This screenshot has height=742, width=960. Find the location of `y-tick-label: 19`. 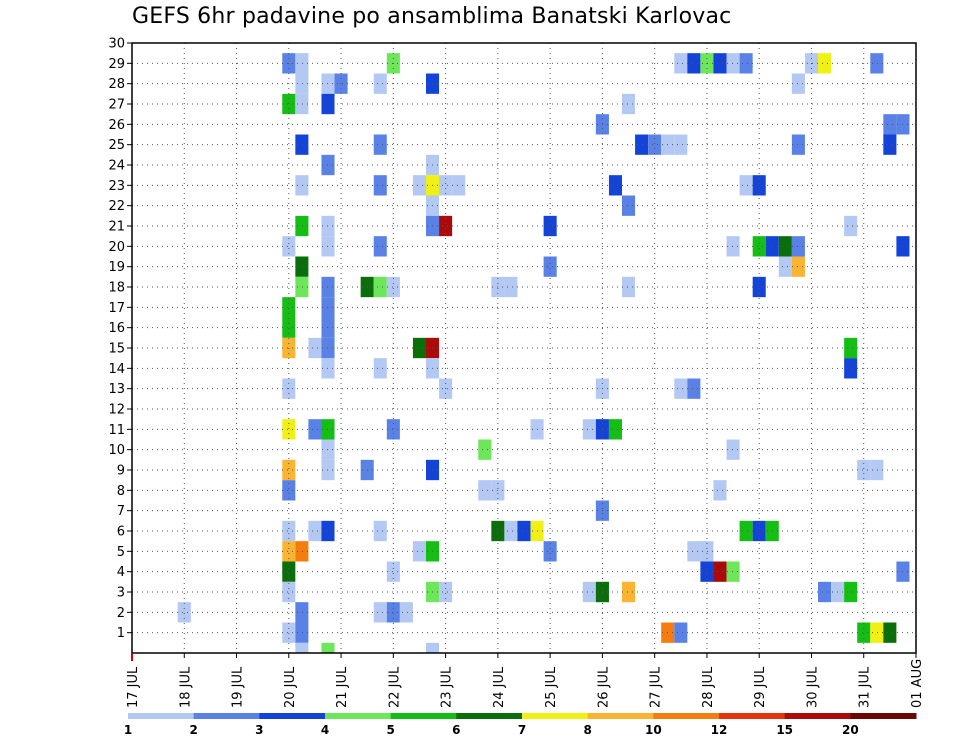

y-tick-label: 19 is located at coordinates (116, 267).